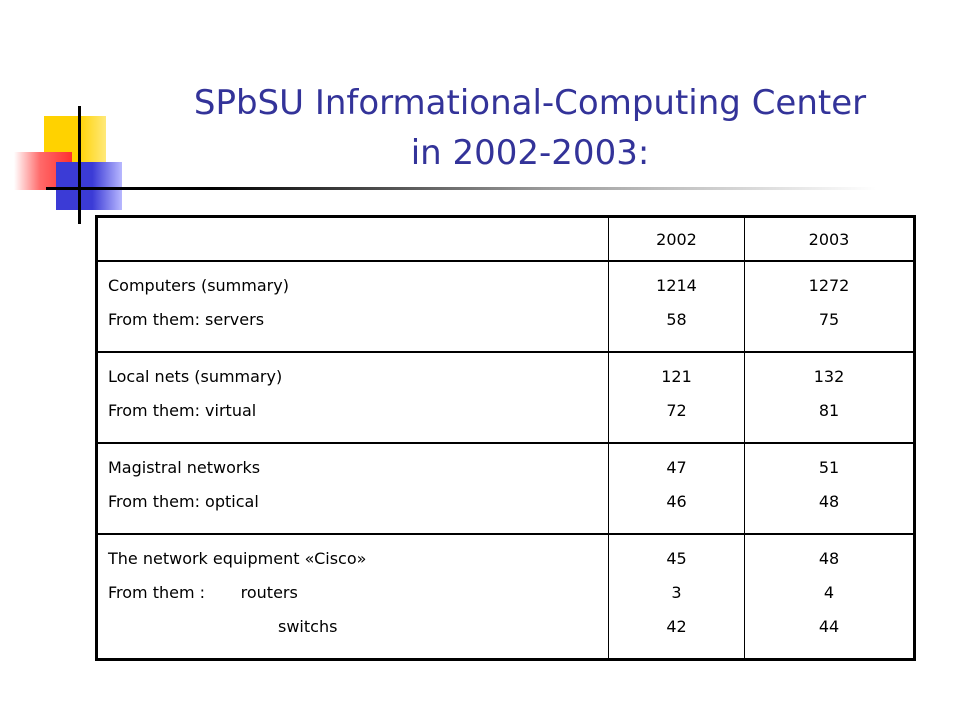  I want to click on value-cell-2003: 48 4 44, so click(829, 597).